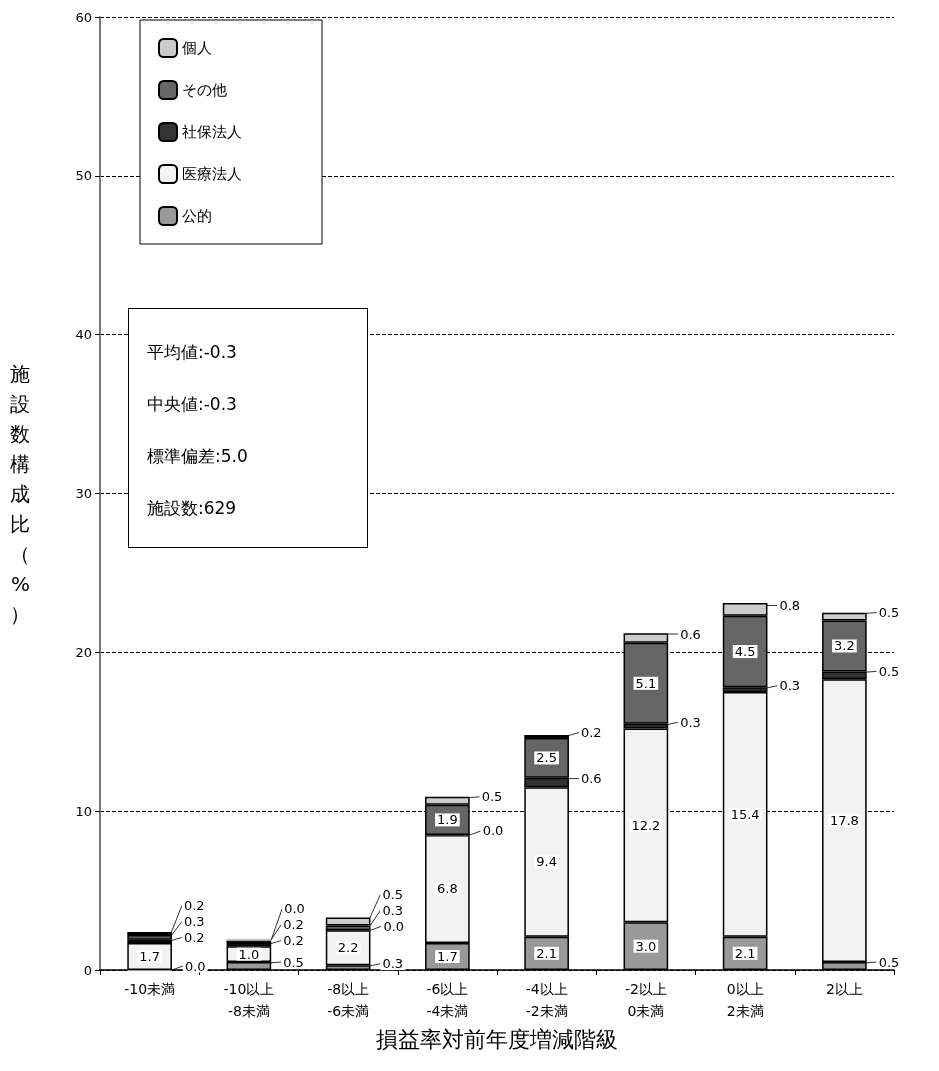  What do you see at coordinates (87, 970) in the screenshot?
I see `y-tick-label: 0` at bounding box center [87, 970].